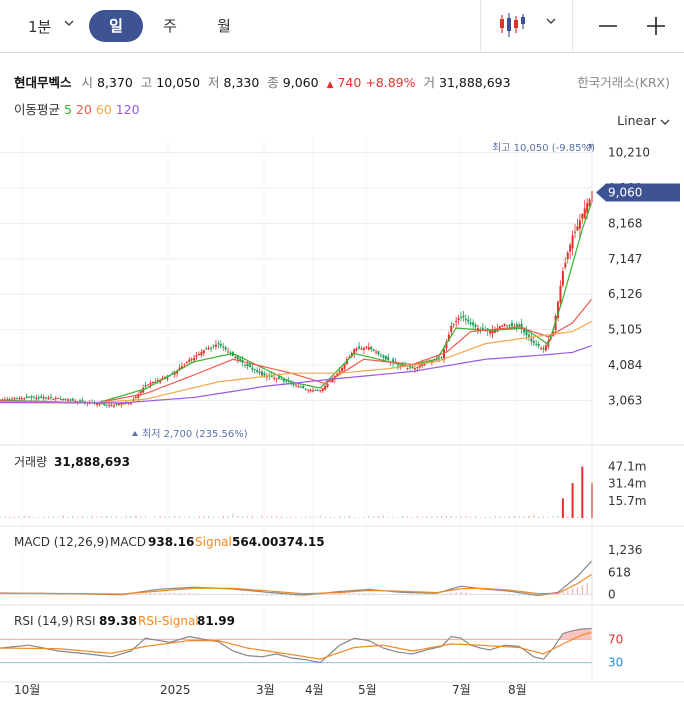 This screenshot has height=708, width=684. What do you see at coordinates (103, 109) in the screenshot?
I see `ma-legend-60: 60` at bounding box center [103, 109].